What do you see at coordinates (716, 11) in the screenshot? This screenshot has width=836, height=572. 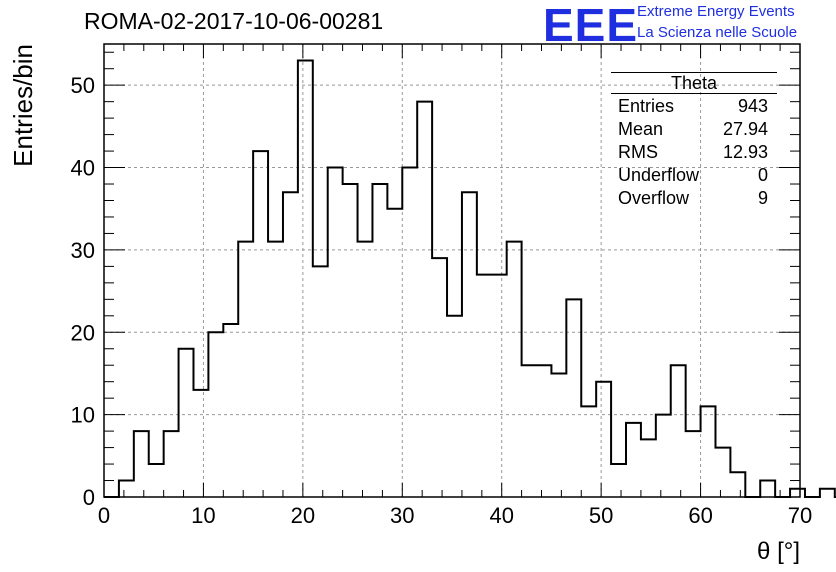 I see `logo-line-1: Extreme Energy Events` at bounding box center [716, 11].